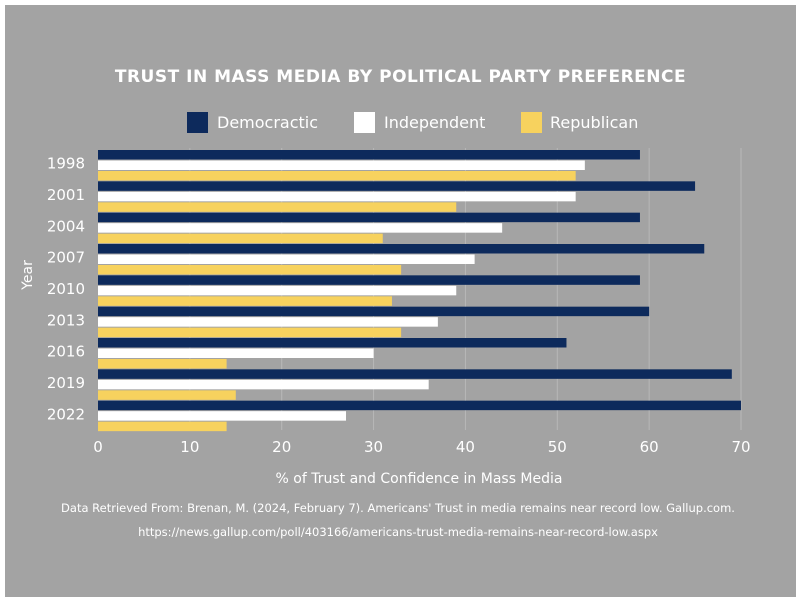 This screenshot has height=602, width=801. I want to click on bar-republican-2022, so click(162, 426).